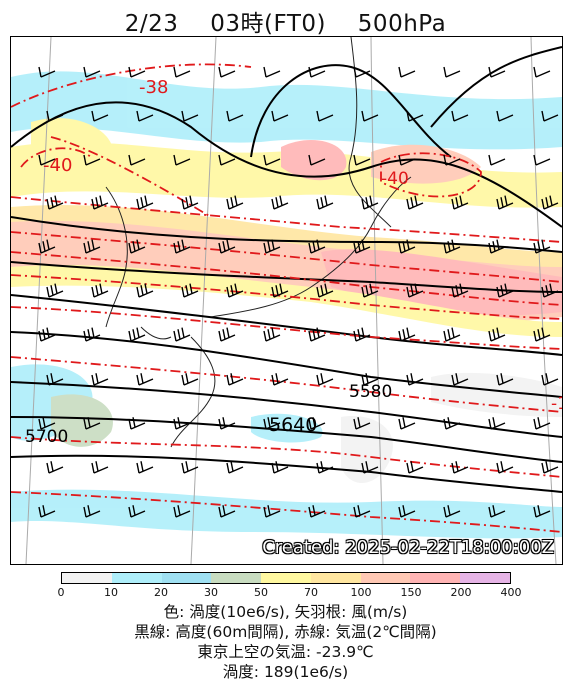  Describe the element at coordinates (46, 437) in the screenshot. I see `height-label-5700: 5700` at that location.